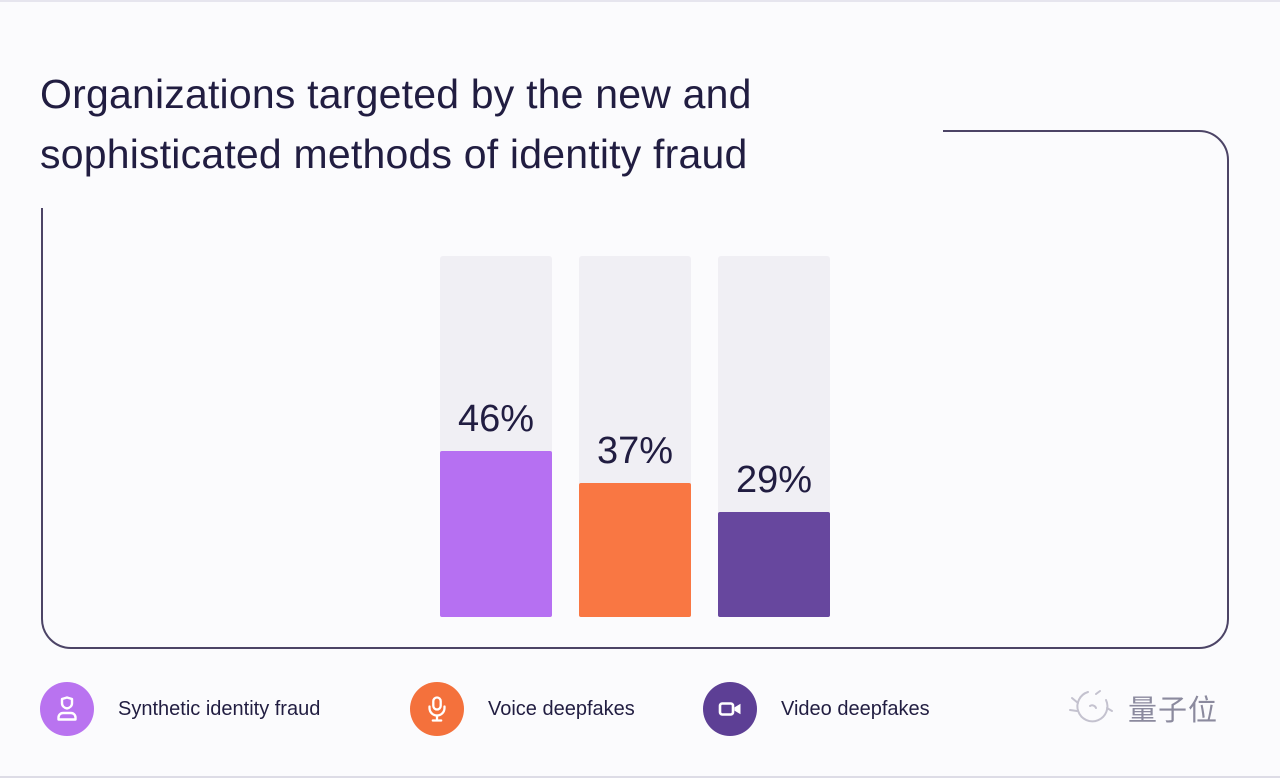 The height and width of the screenshot is (778, 1280). I want to click on watermark: 量子位, so click(1142, 708).